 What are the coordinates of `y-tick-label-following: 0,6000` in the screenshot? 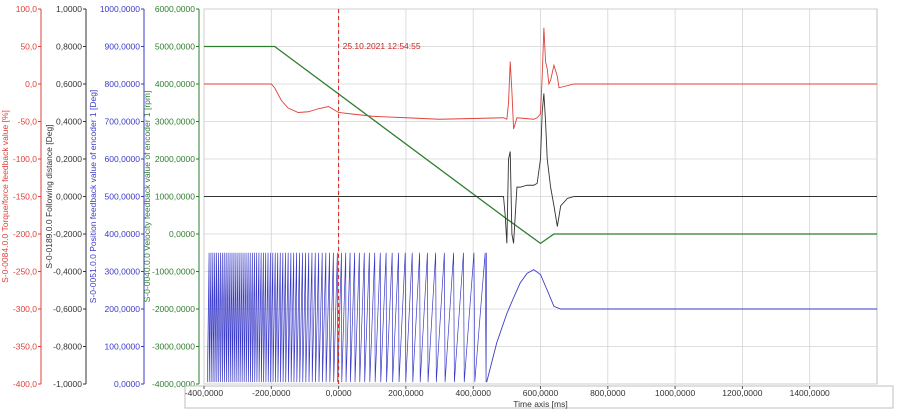 It's located at (69, 84).